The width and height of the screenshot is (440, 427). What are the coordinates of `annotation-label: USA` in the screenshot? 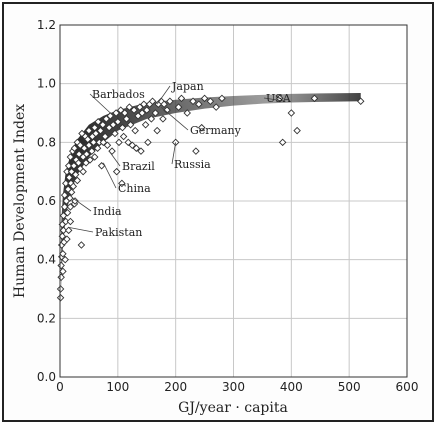 It's located at (279, 98).